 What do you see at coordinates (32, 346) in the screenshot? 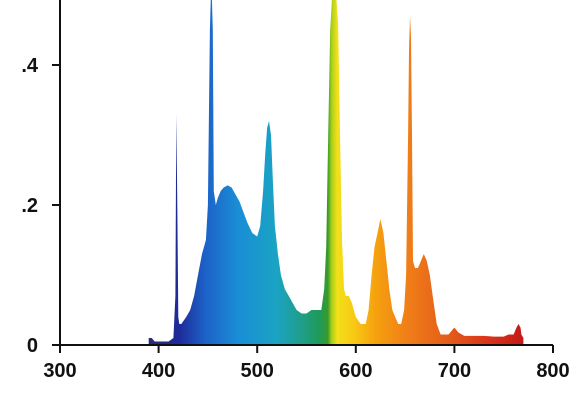
I see `y-tick-label-0: 0` at bounding box center [32, 346].